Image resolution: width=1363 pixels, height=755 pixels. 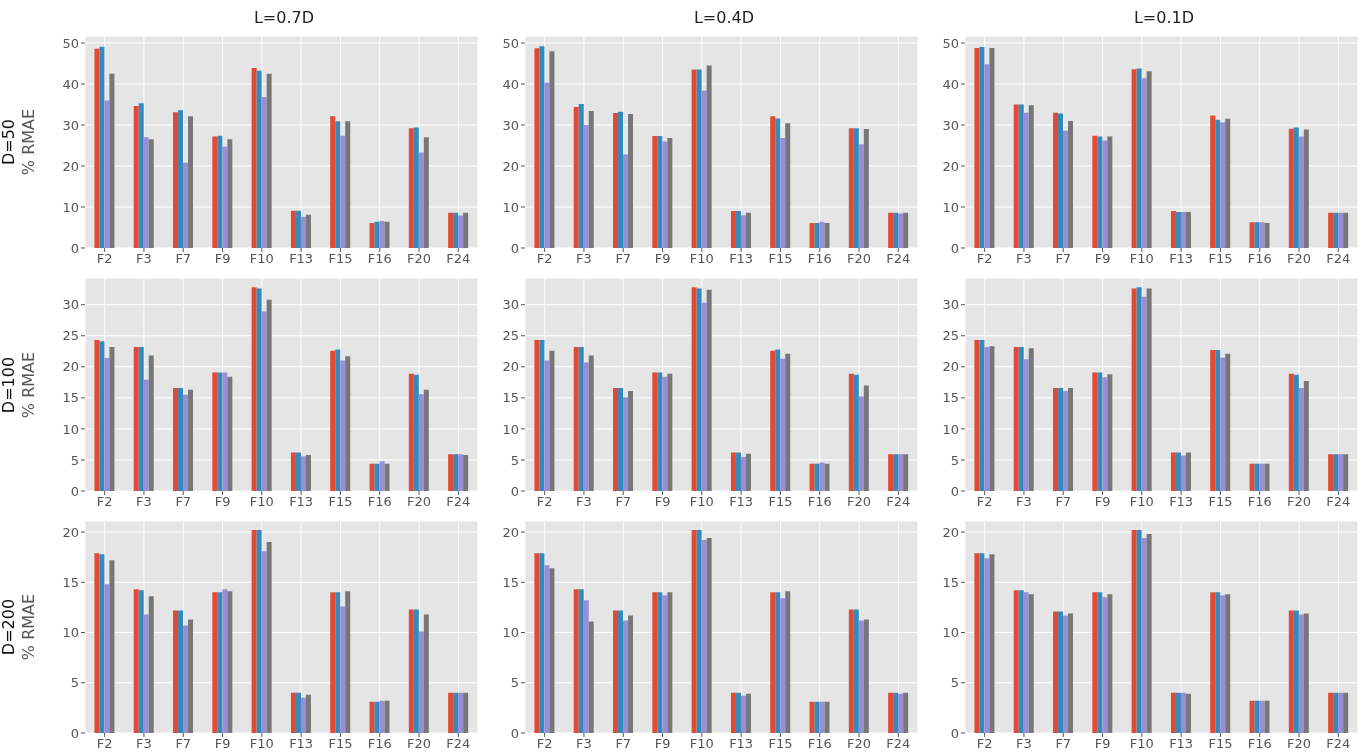 I want to click on x-tick-label: F3, so click(x=584, y=744).